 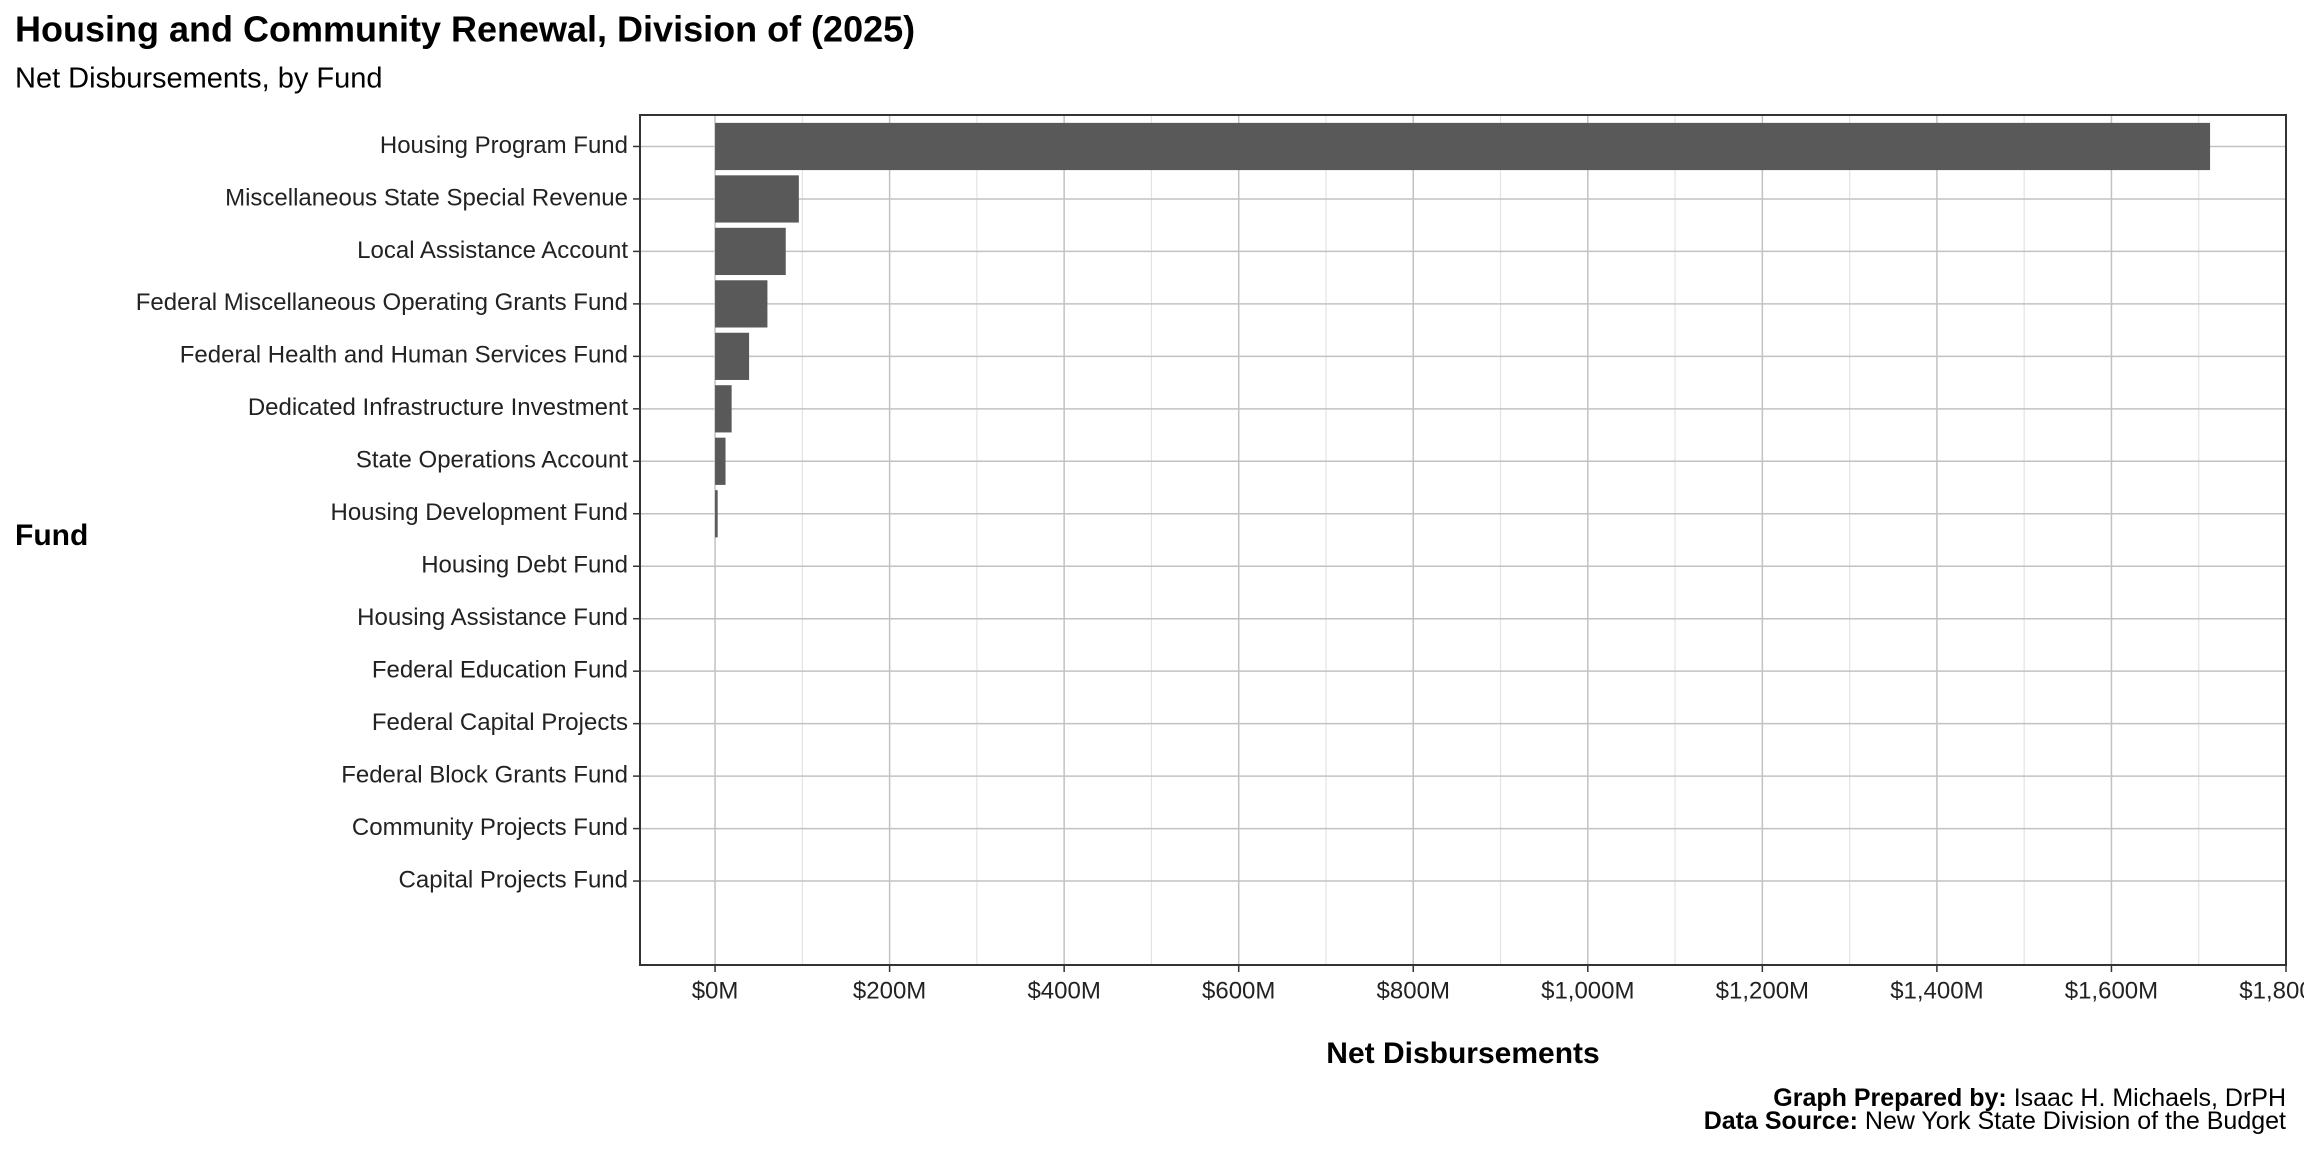 What do you see at coordinates (2271, 990) in the screenshot?
I see `x-tick-label: $1,800M` at bounding box center [2271, 990].